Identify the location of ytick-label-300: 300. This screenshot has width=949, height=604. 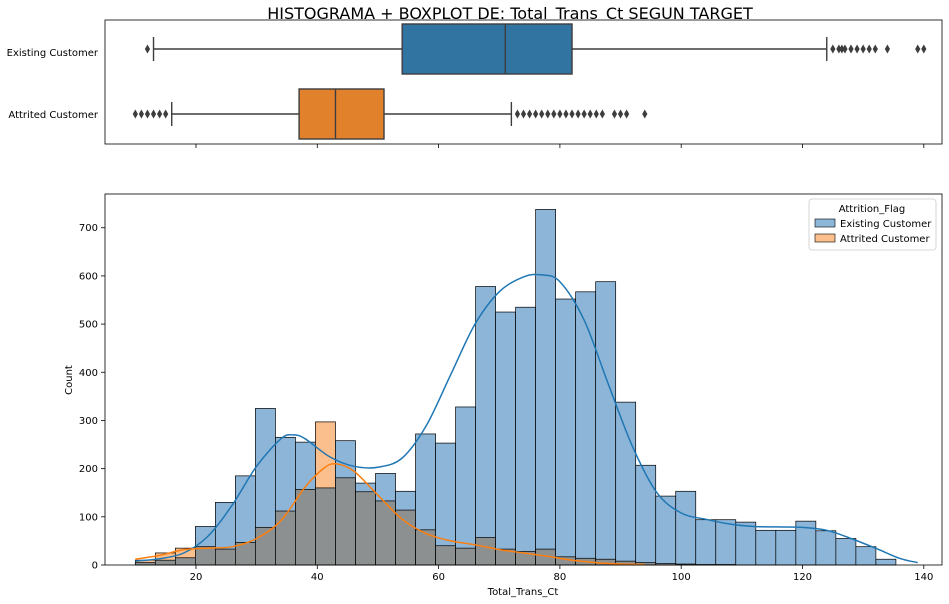
(88, 421).